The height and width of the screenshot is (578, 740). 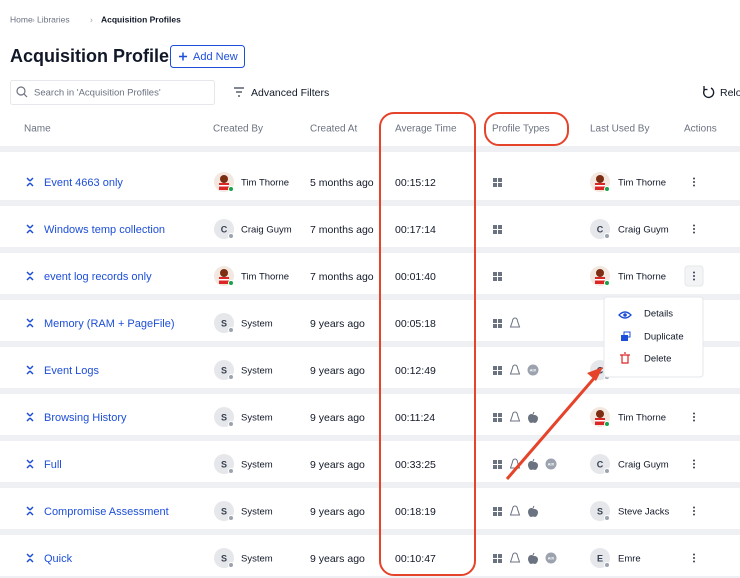 I want to click on add-button: Add New, so click(x=207, y=56).